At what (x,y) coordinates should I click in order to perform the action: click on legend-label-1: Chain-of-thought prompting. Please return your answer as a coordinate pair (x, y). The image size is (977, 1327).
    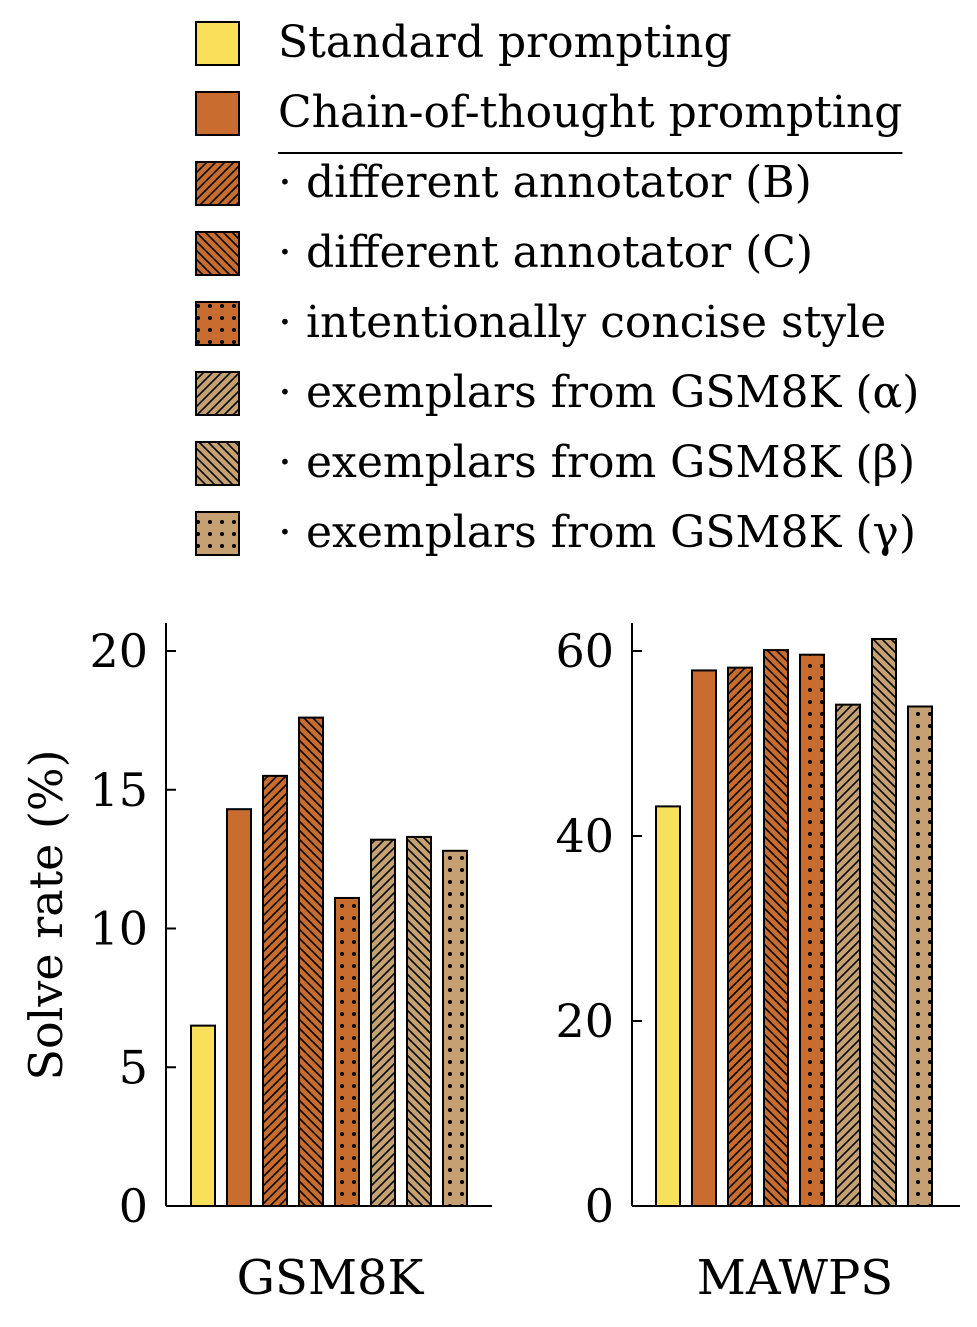
    Looking at the image, I should click on (590, 112).